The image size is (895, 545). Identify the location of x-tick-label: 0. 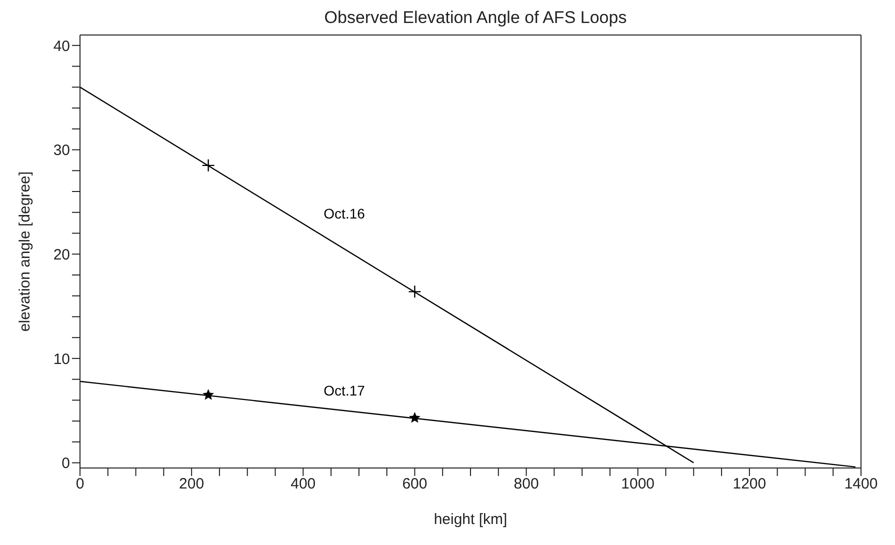
(80, 484).